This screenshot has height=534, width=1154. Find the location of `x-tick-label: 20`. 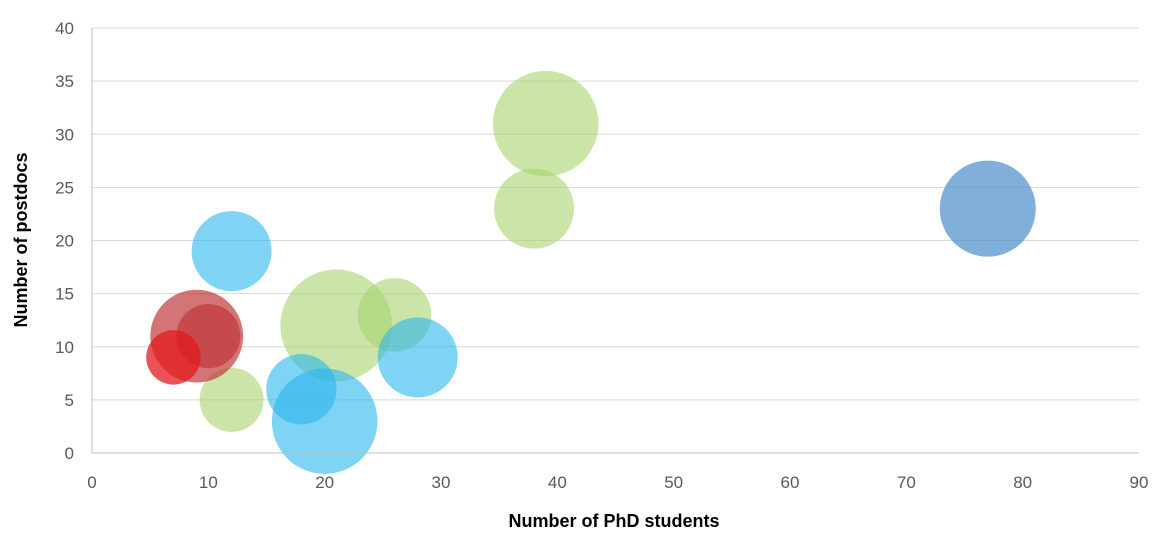

x-tick-label: 20 is located at coordinates (324, 482).